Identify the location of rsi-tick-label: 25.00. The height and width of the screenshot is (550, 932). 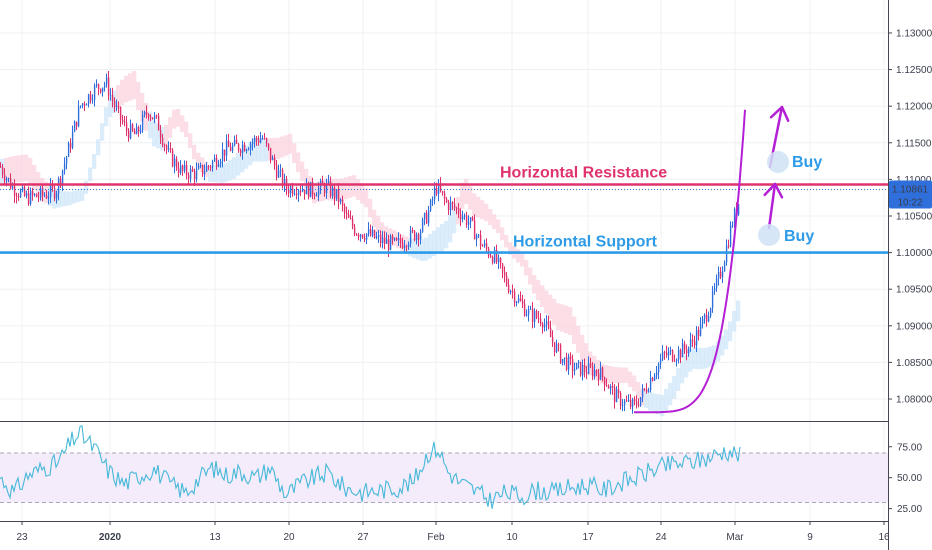
(909, 509).